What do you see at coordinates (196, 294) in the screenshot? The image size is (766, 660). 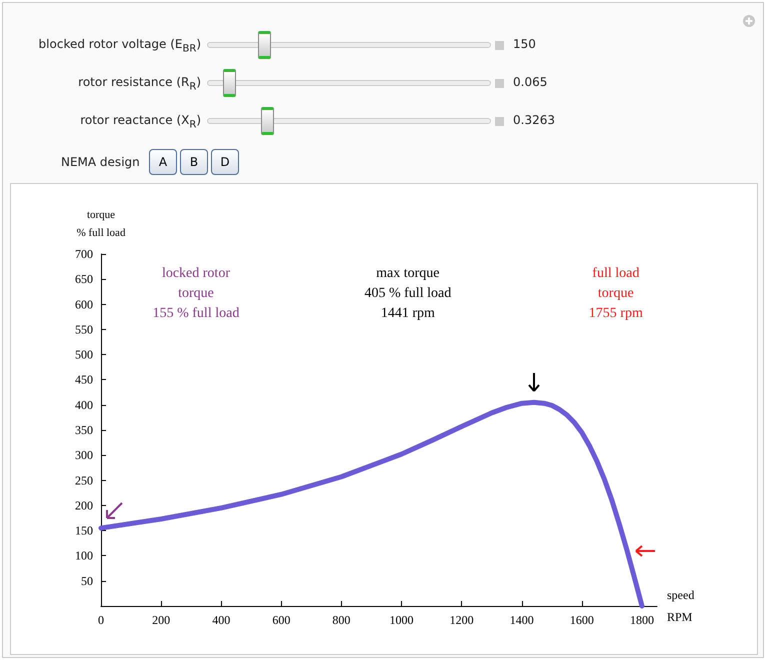 I see `annotation: locked rotor torque 155 % full load` at bounding box center [196, 294].